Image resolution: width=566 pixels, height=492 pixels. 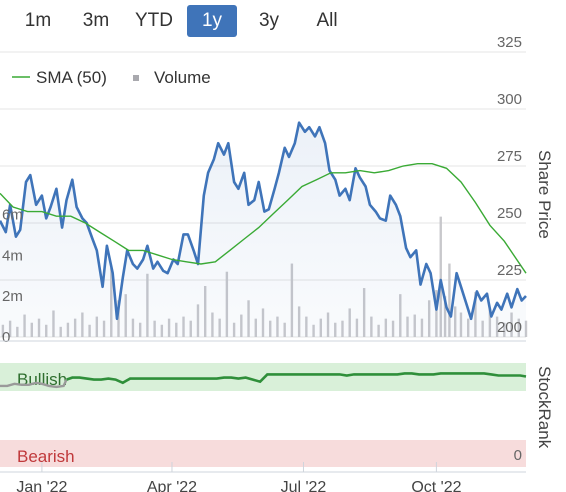 I want to click on price-axis: 325 300 275 250 225 200, so click(x=509, y=185).